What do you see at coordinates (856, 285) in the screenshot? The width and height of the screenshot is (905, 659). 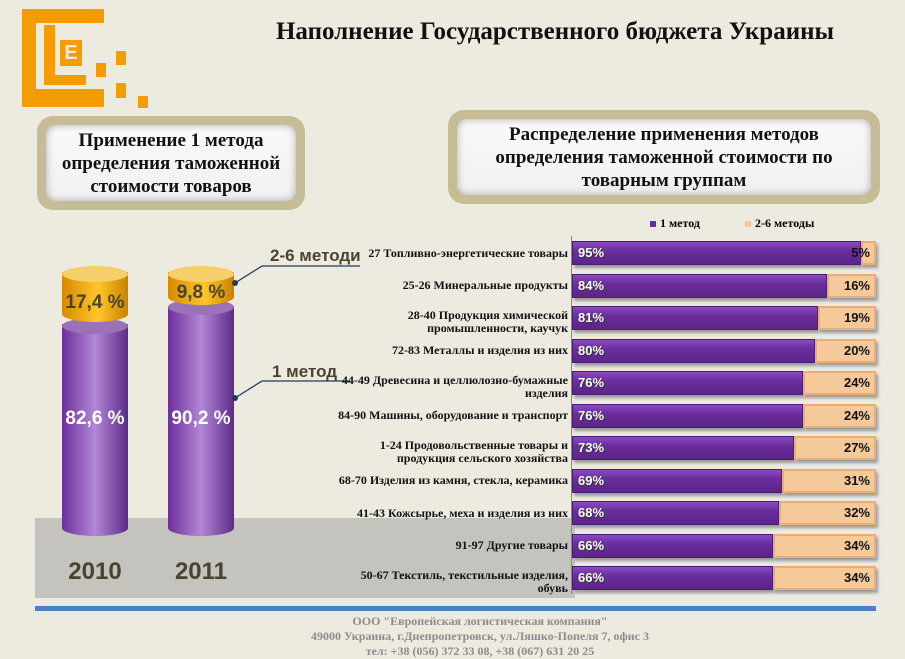 I see `data-label-methods2-6: 16%` at bounding box center [856, 285].